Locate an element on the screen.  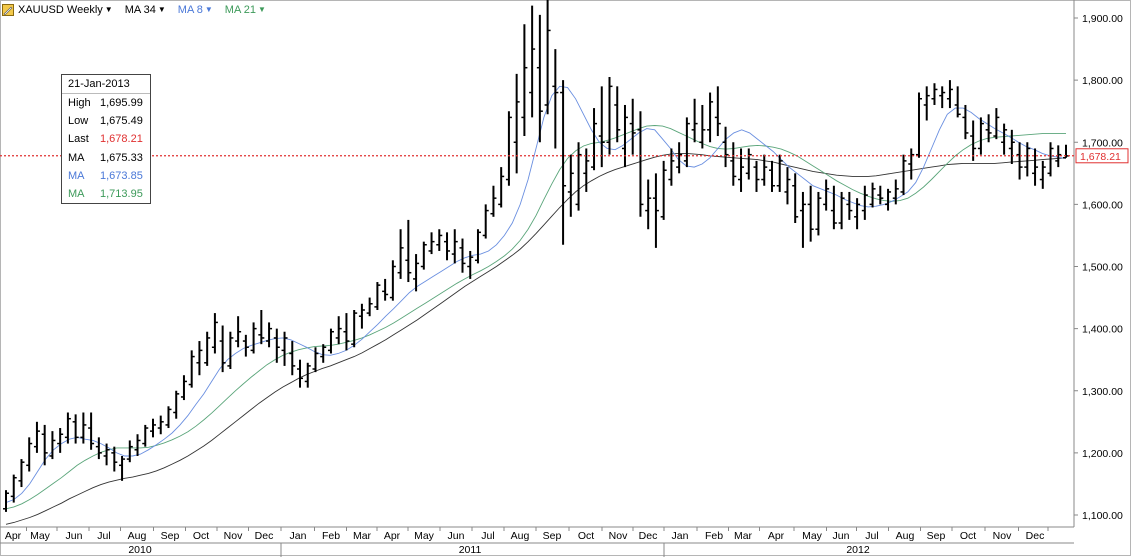
tooltip-date: 21-Jan-2013 is located at coordinates (106, 84).